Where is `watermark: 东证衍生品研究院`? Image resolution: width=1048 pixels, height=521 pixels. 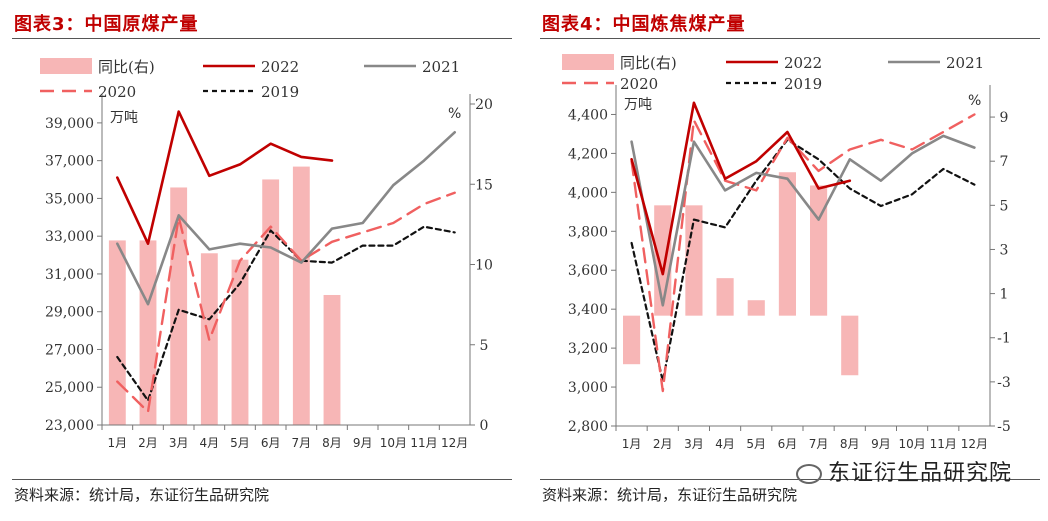
watermark: 东证衍生品研究院 is located at coordinates (903, 471).